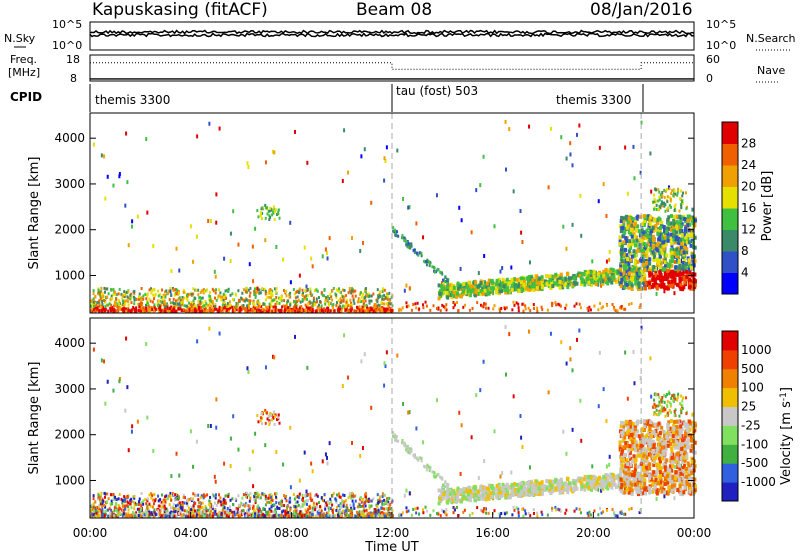  What do you see at coordinates (593, 100) in the screenshot?
I see `cpid-segment-3: themis 3300` at bounding box center [593, 100].